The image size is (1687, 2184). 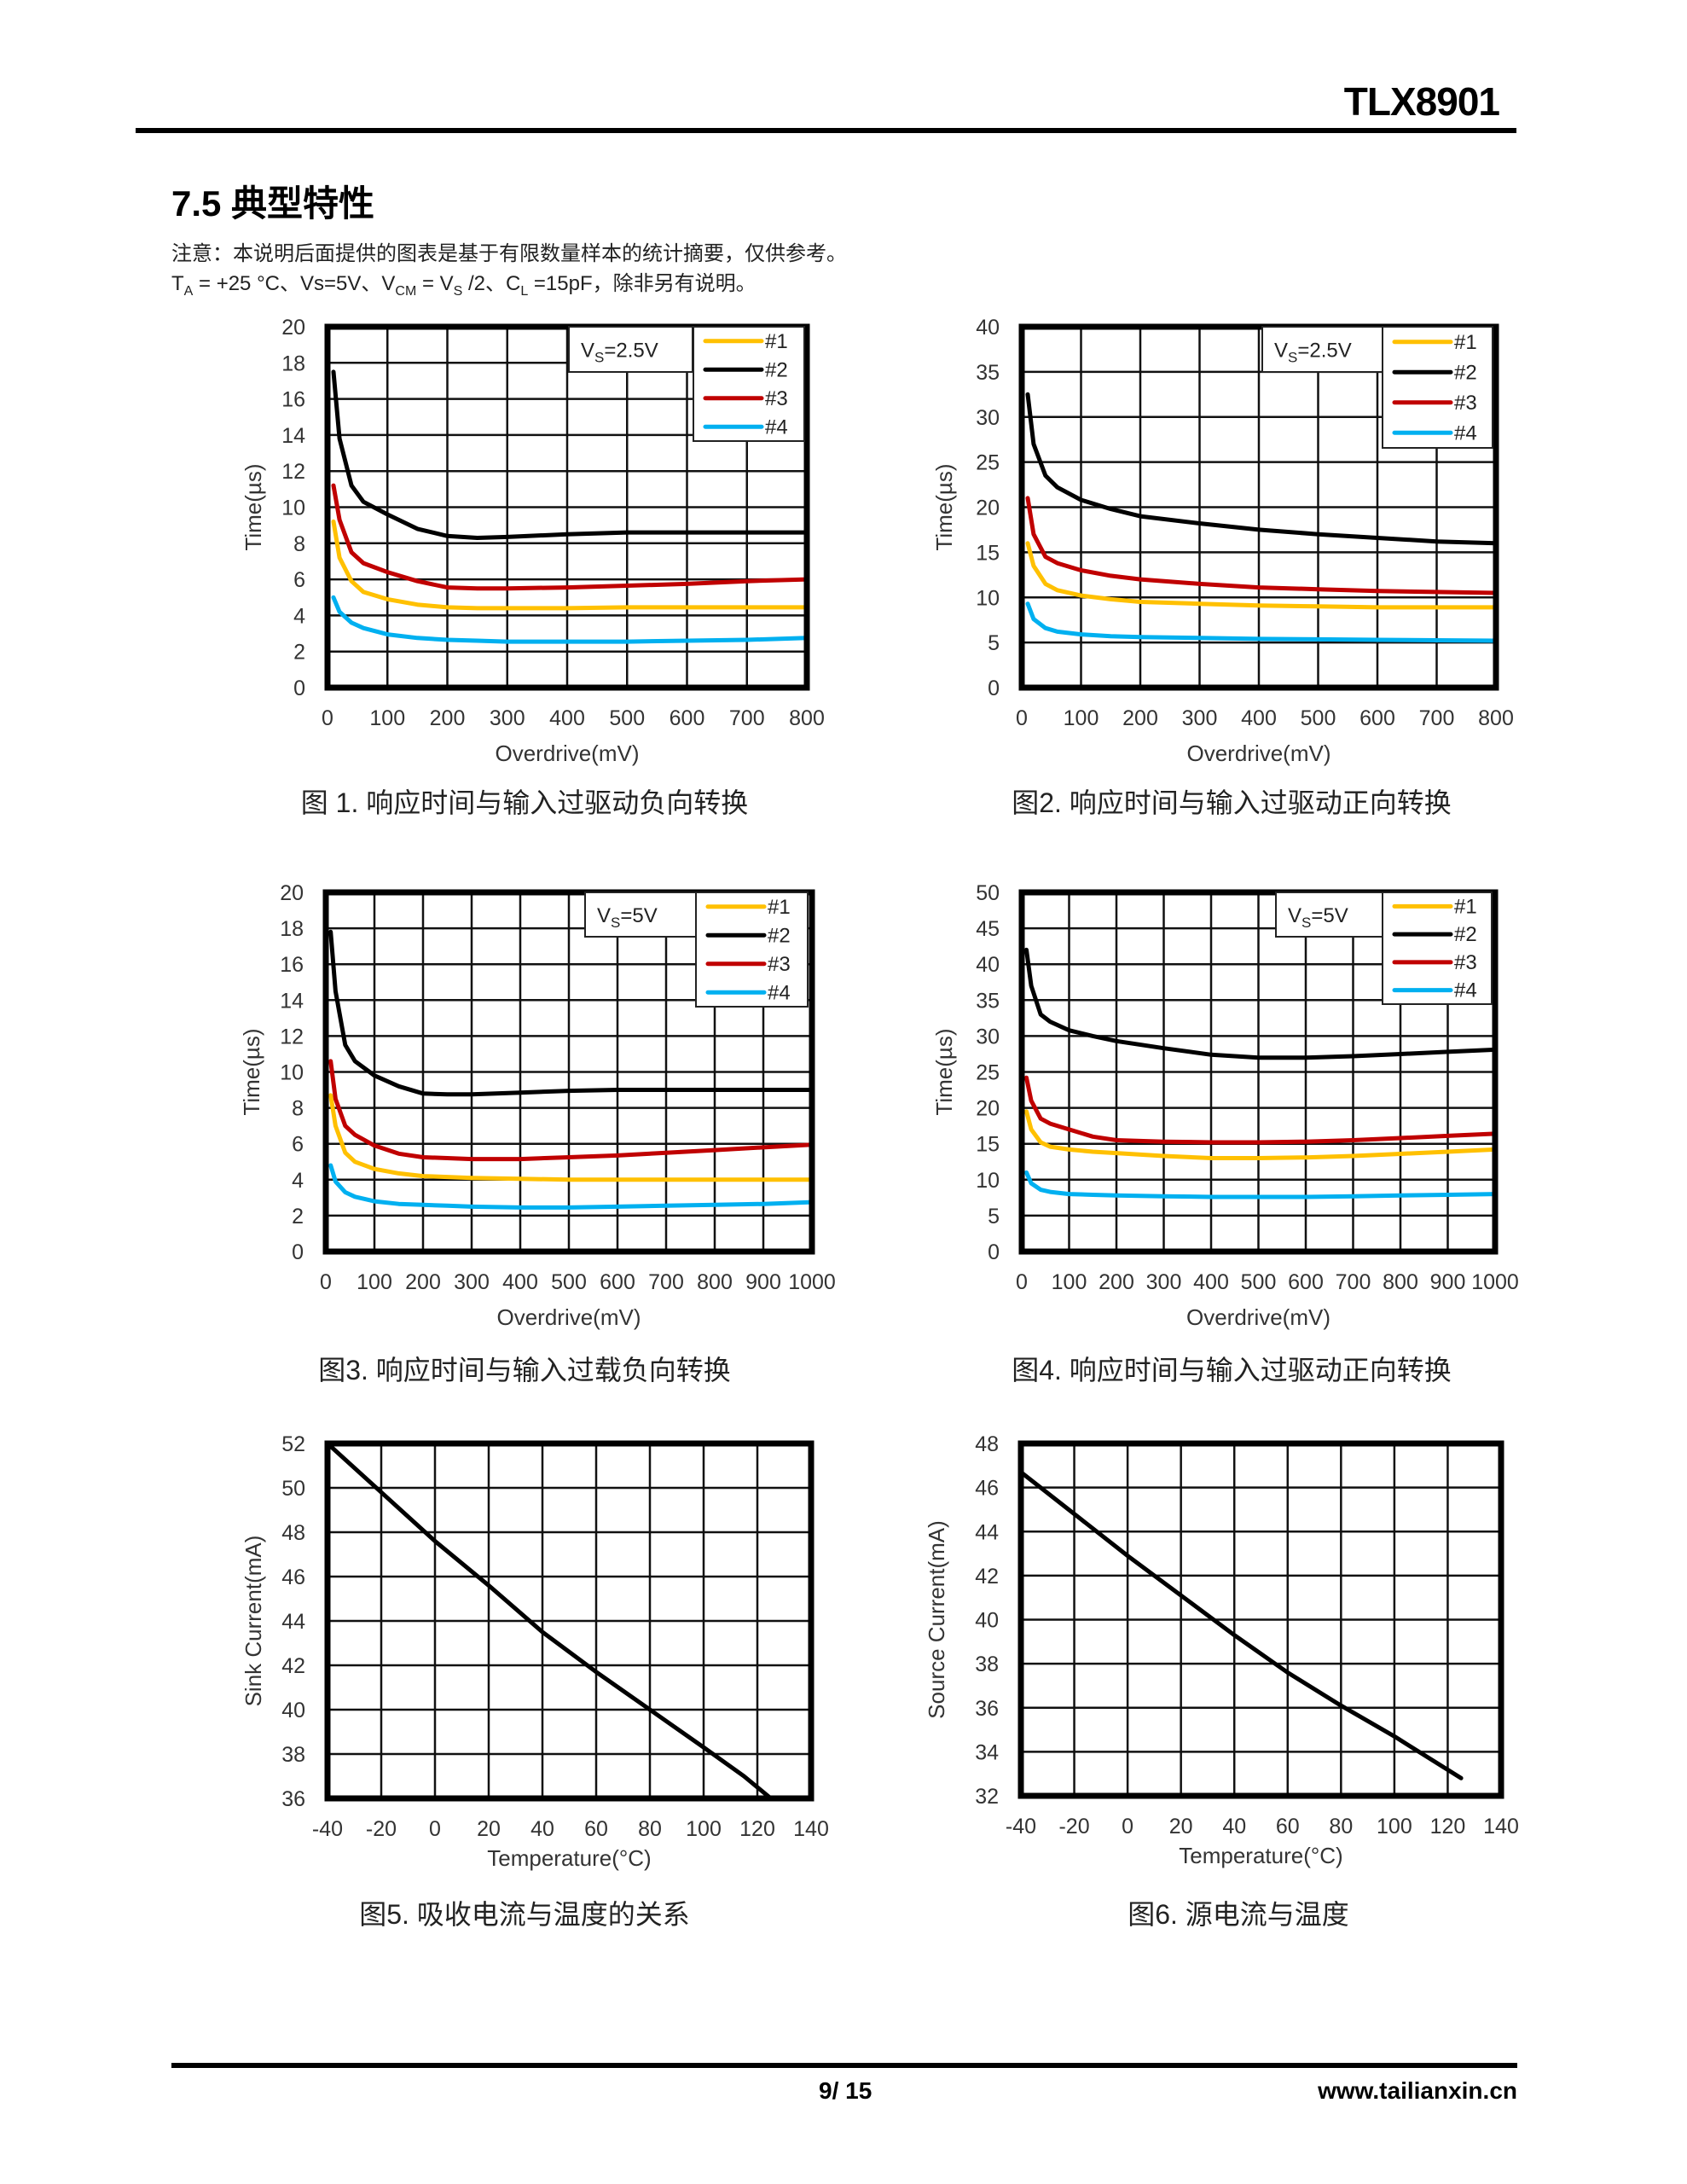 What do you see at coordinates (987, 1664) in the screenshot?
I see `y-tick-label: 38` at bounding box center [987, 1664].